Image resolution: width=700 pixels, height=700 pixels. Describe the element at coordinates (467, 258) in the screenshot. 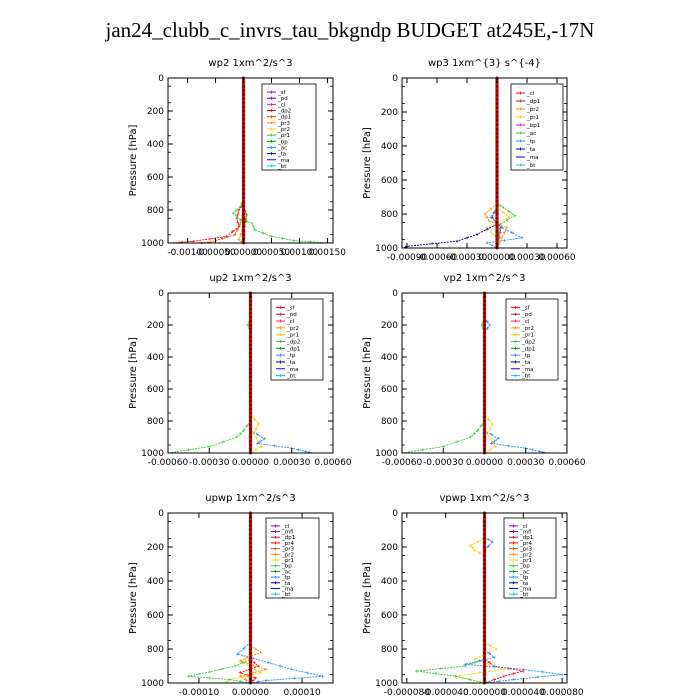

I see `x-tick-label: -0.00030` at that location.